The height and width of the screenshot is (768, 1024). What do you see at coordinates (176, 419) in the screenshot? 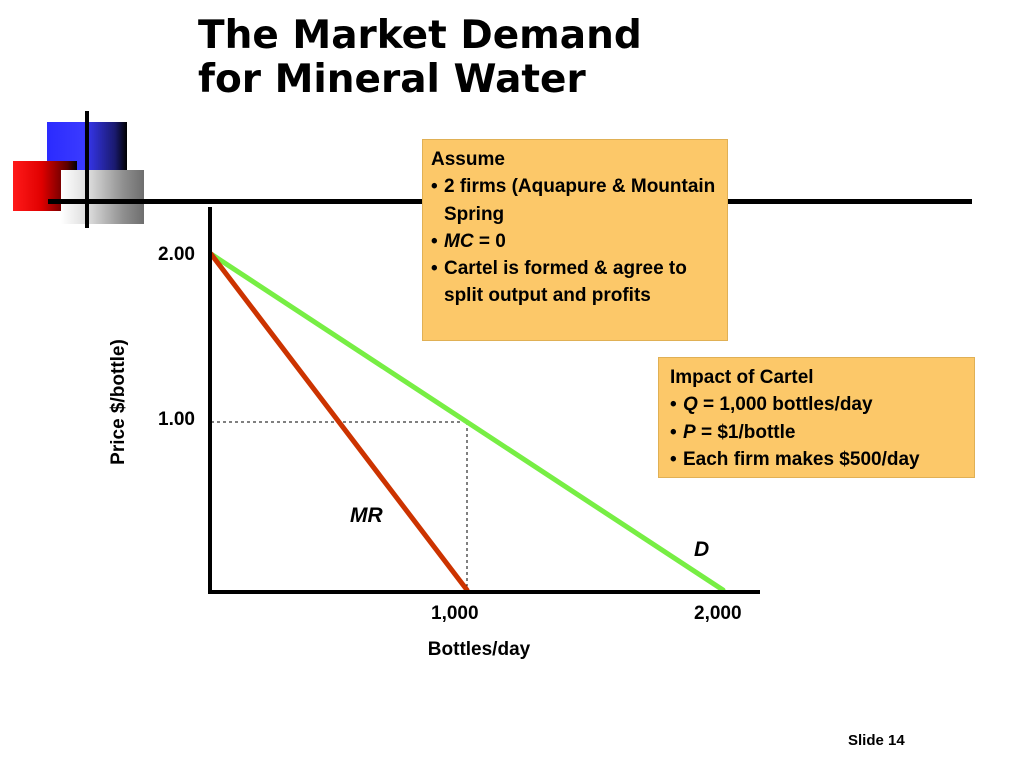
I see `y-tick-label: 1.00` at bounding box center [176, 419].